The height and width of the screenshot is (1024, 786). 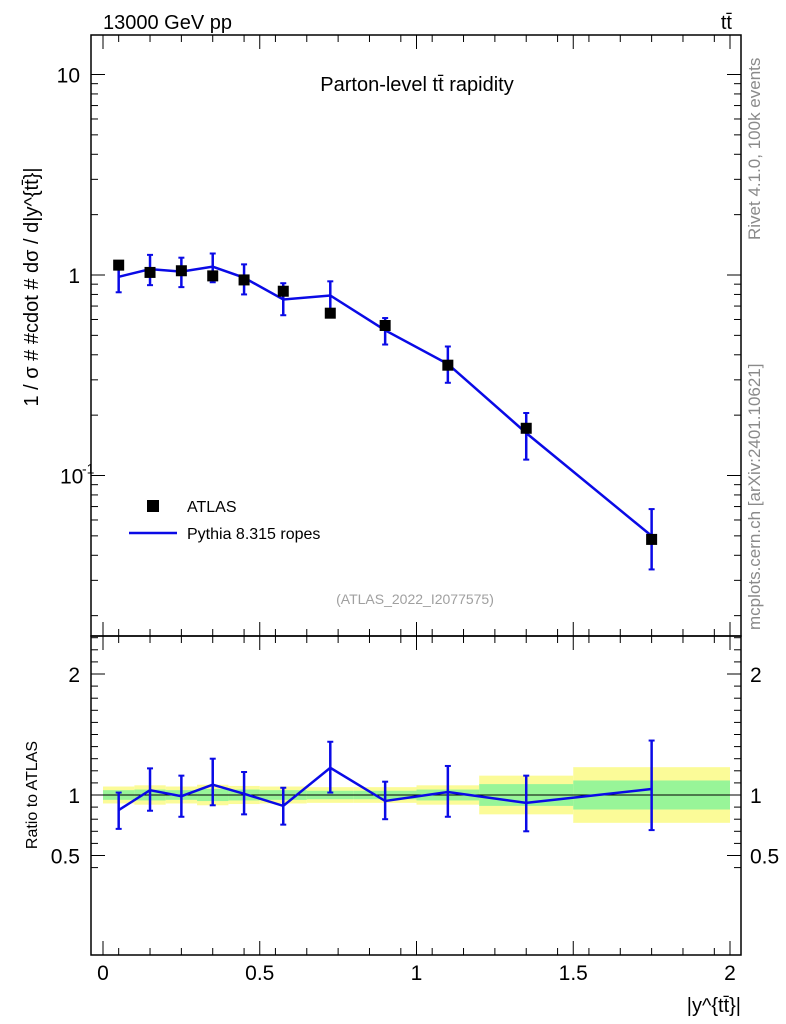 What do you see at coordinates (32, 286) in the screenshot?
I see `main-ylabel: 1 / σ # #cdot # dσ / d|y^{tt̄}|` at bounding box center [32, 286].